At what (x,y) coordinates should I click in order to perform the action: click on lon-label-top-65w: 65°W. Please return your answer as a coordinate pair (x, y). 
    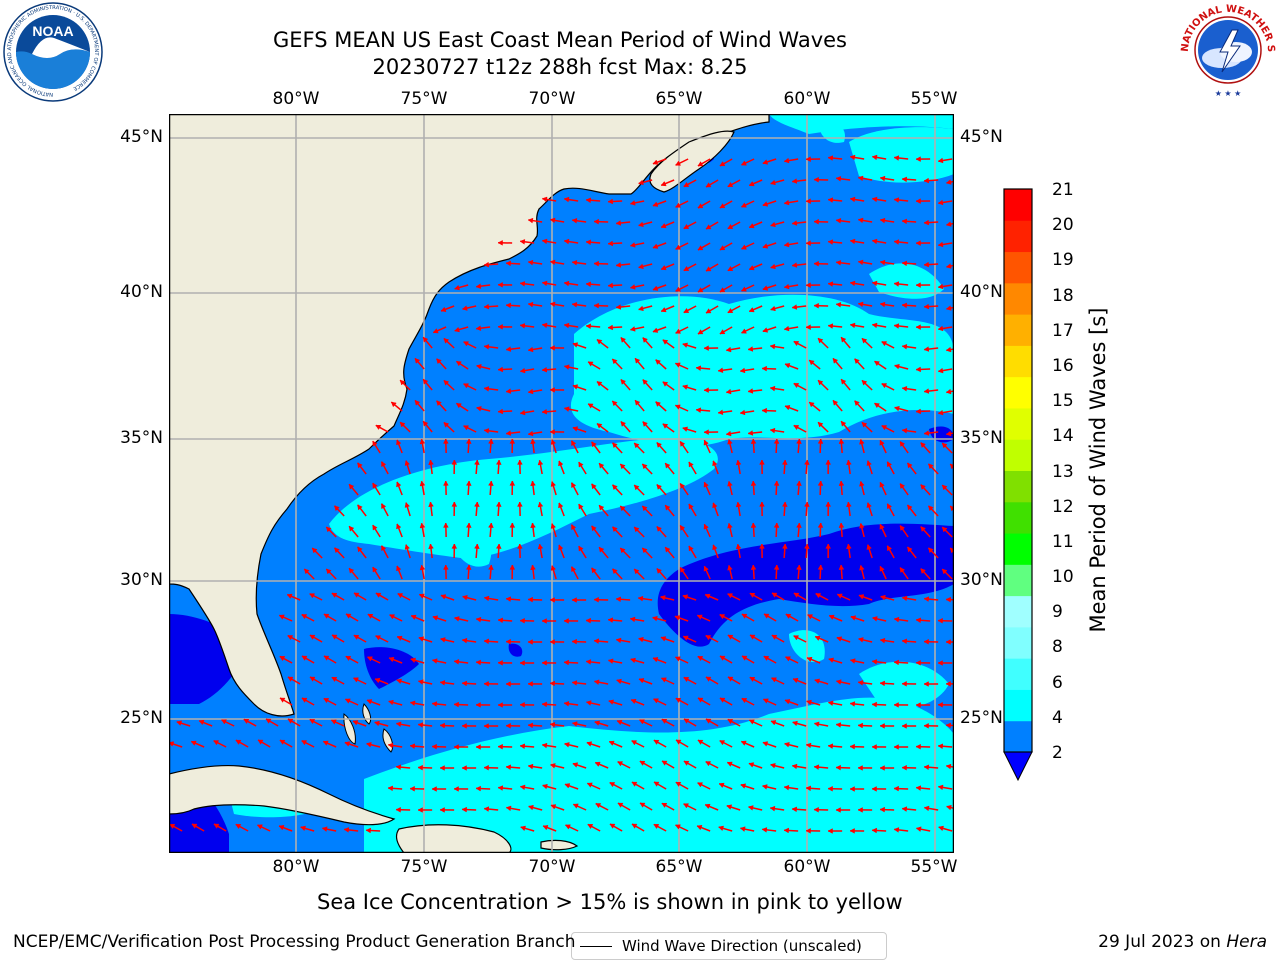
    Looking at the image, I should click on (679, 99).